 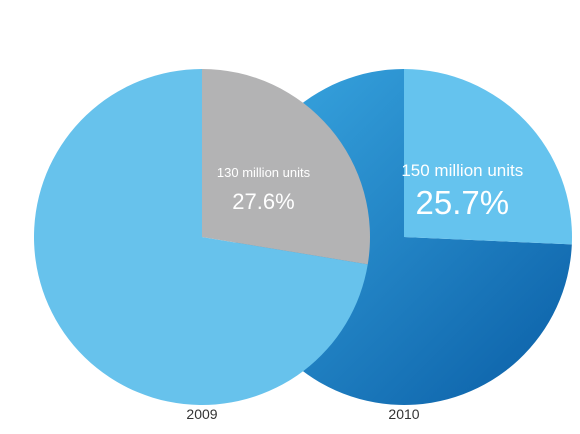 What do you see at coordinates (462, 170) in the screenshot?
I see `pie-2010-units-label: 150 million units` at bounding box center [462, 170].